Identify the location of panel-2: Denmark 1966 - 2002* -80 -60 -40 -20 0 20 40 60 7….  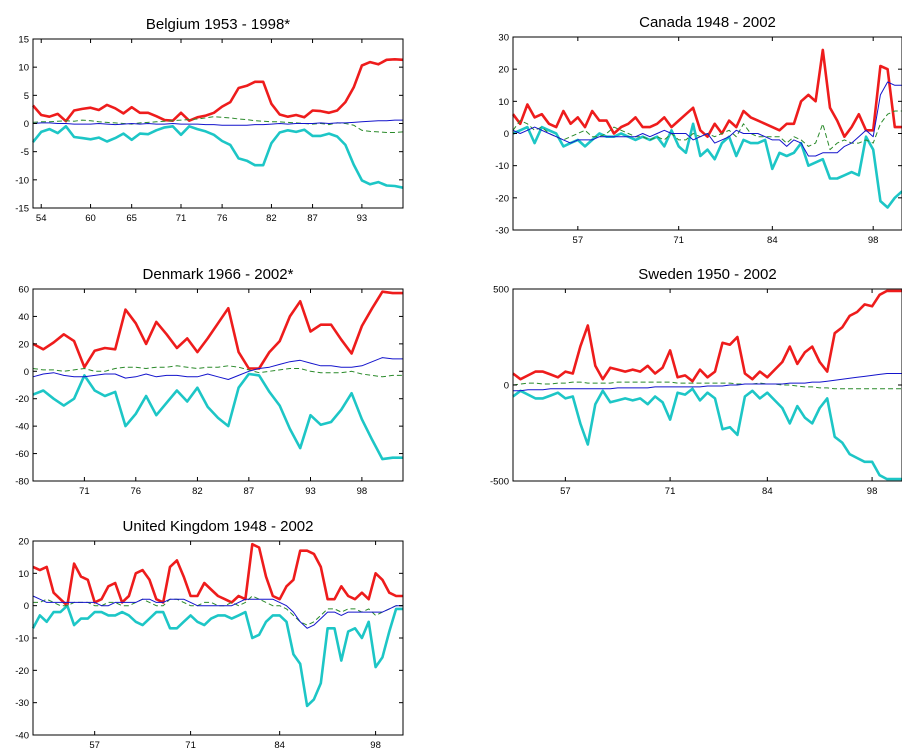
(209, 381).